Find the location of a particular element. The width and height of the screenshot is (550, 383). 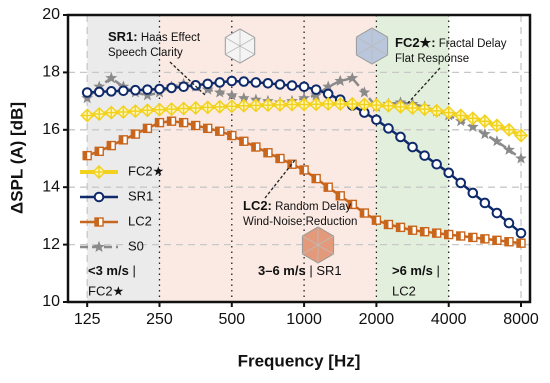

annotation: FC2★: Fractal Delay is located at coordinates (451, 42).